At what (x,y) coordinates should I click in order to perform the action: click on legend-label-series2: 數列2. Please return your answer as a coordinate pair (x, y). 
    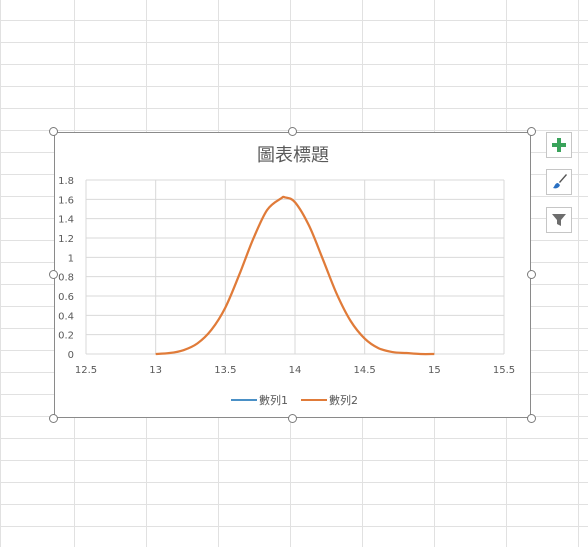
    Looking at the image, I should click on (343, 400).